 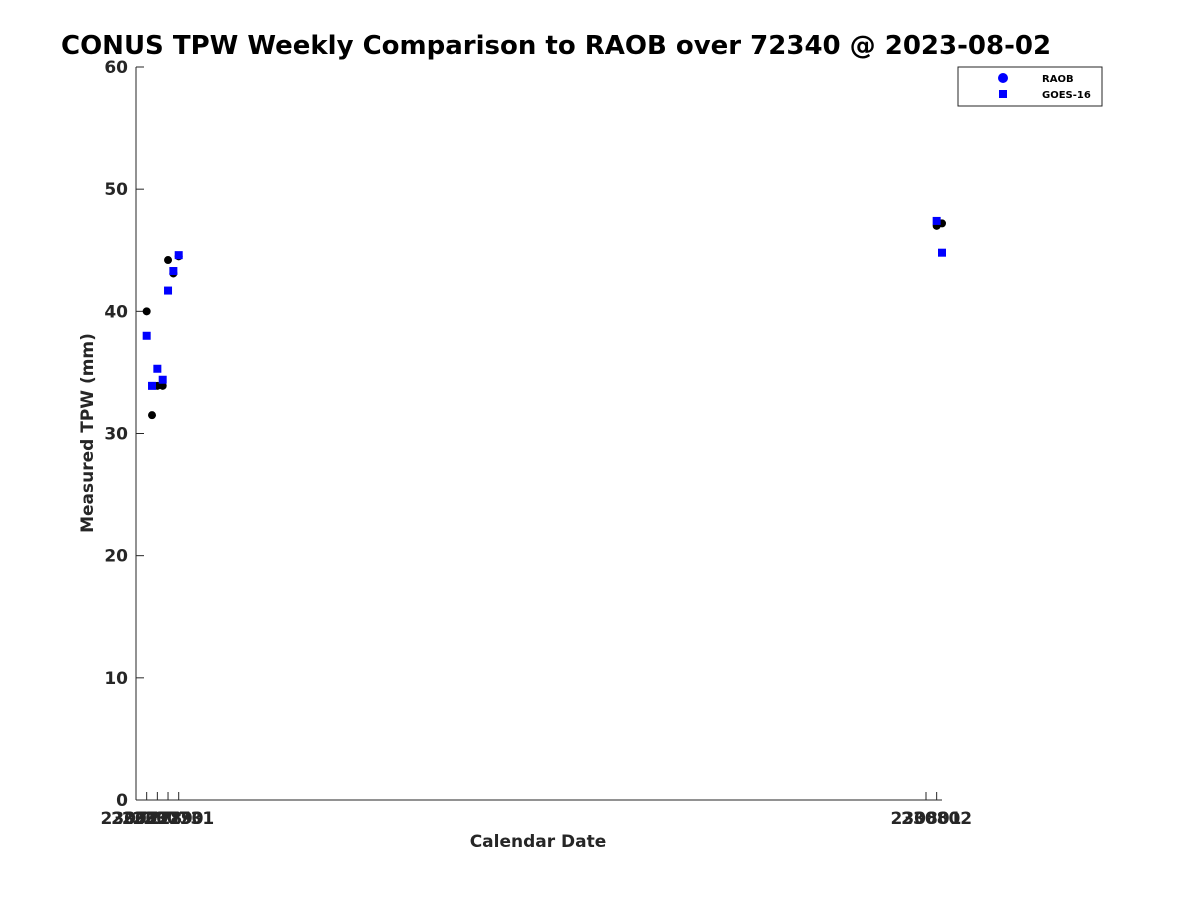 I want to click on x-tick-label: 230802, so click(x=936, y=819).